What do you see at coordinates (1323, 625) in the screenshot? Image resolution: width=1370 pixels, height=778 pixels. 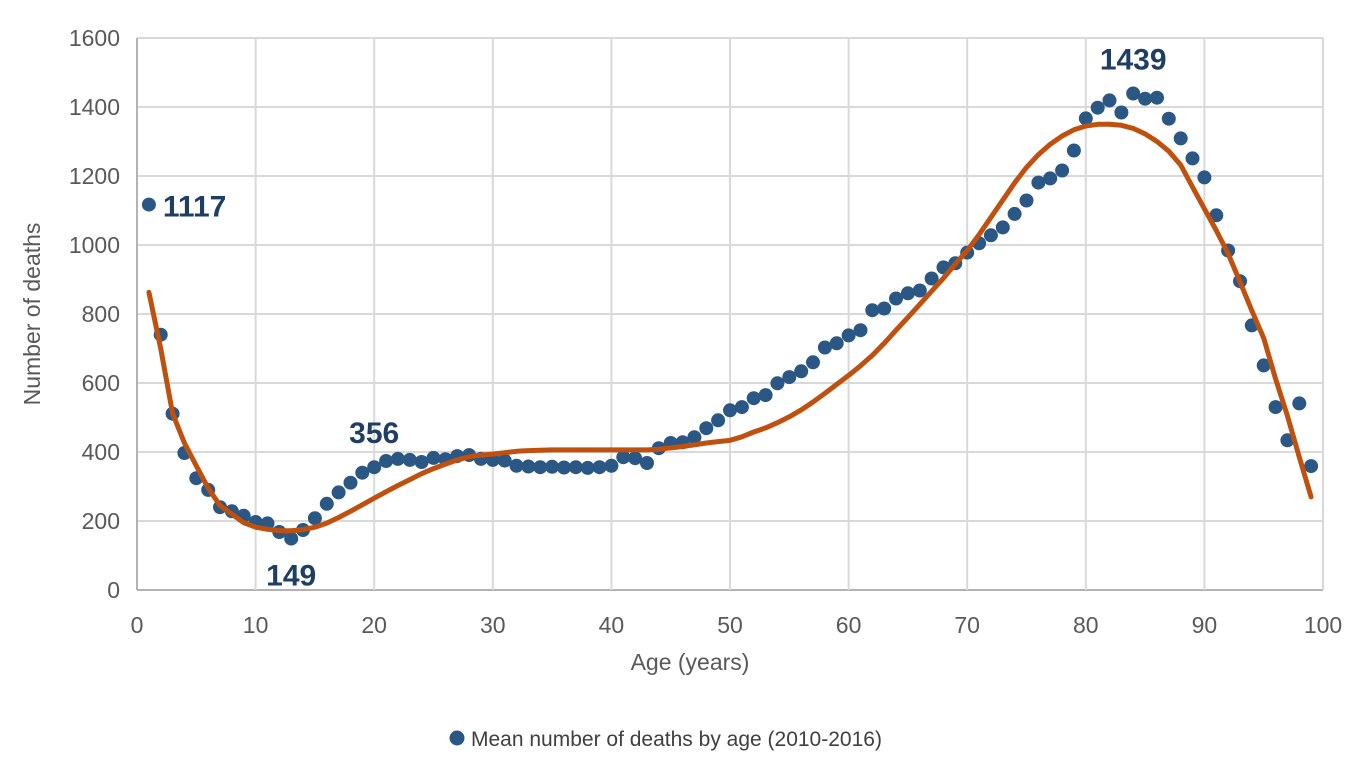 I see `x-tick-label: 100` at bounding box center [1323, 625].